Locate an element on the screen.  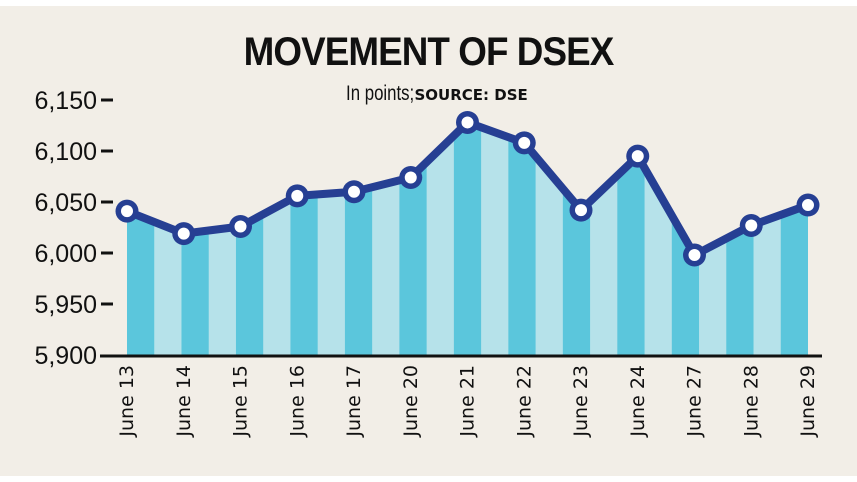
x-tick-label: June 29 is located at coordinates (808, 401).